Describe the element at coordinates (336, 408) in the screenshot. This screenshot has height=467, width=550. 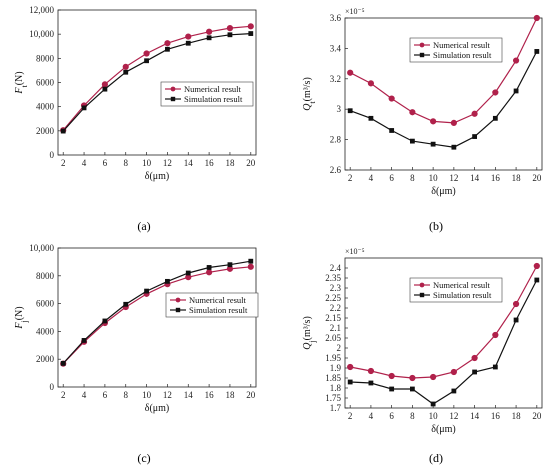
I see `y-tick-label: 1.7` at that location.